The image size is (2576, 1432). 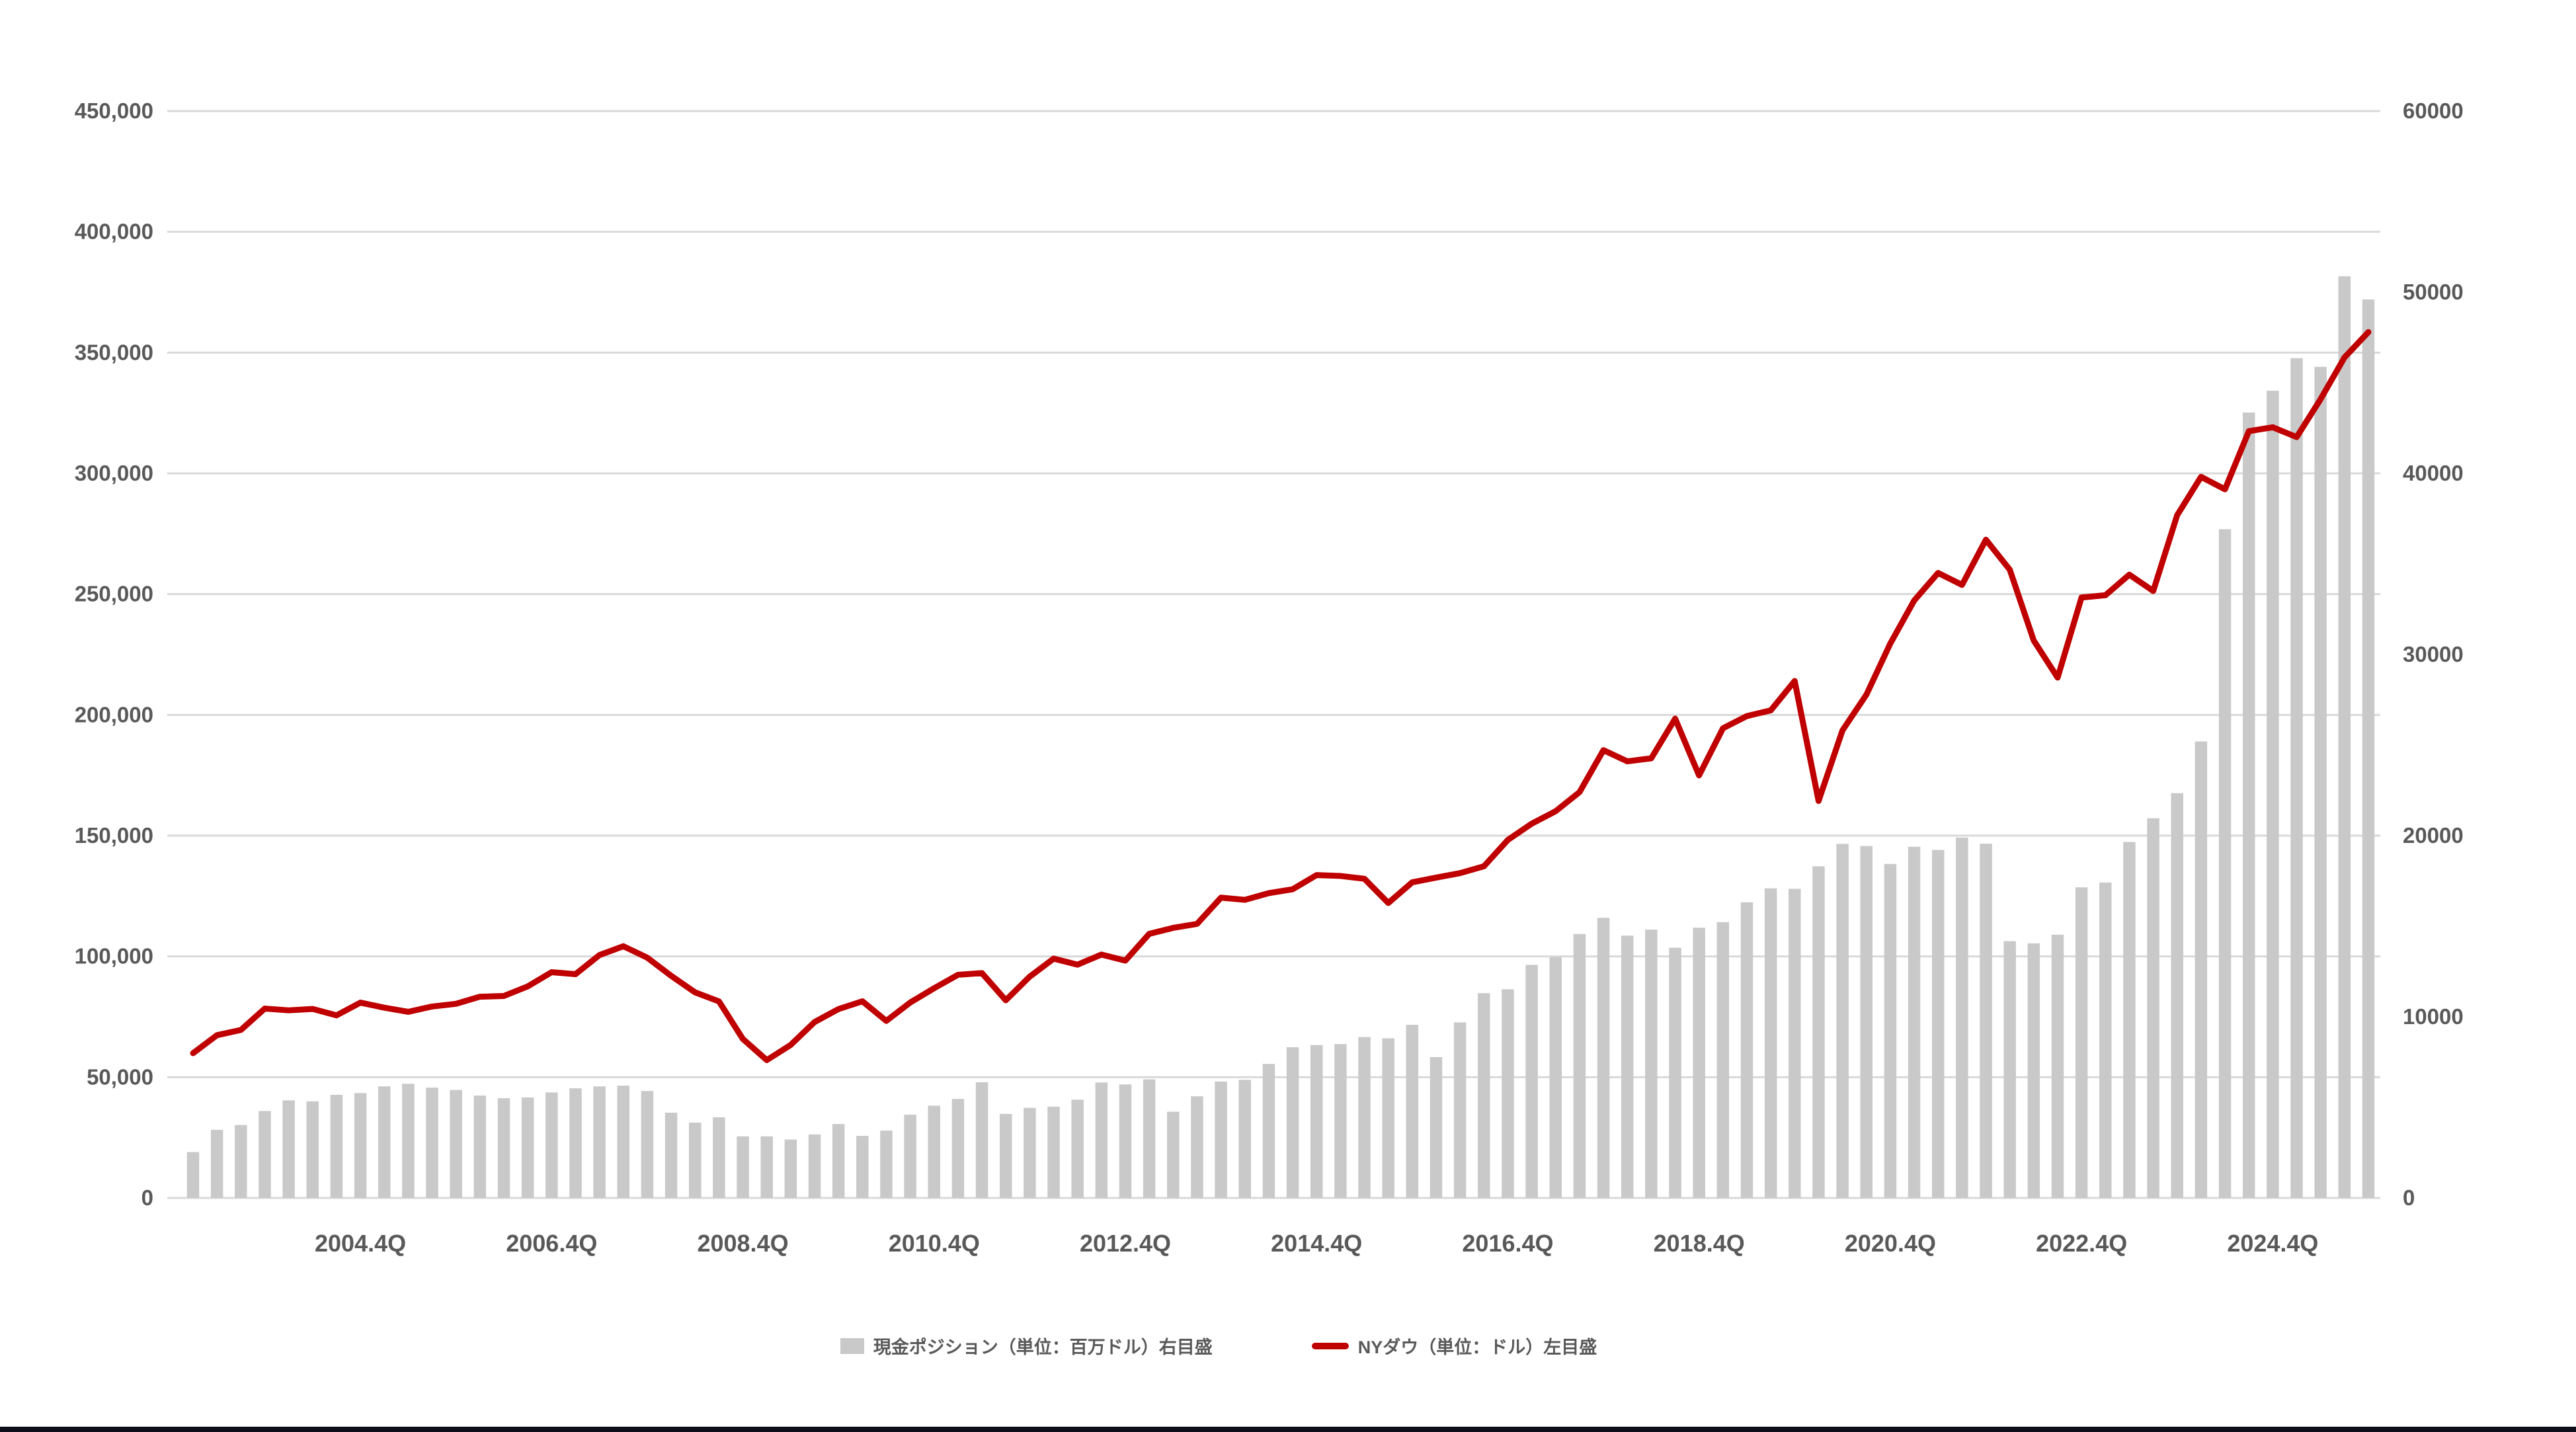 What do you see at coordinates (114, 835) in the screenshot?
I see `y-axis-tick-left: 150,000` at bounding box center [114, 835].